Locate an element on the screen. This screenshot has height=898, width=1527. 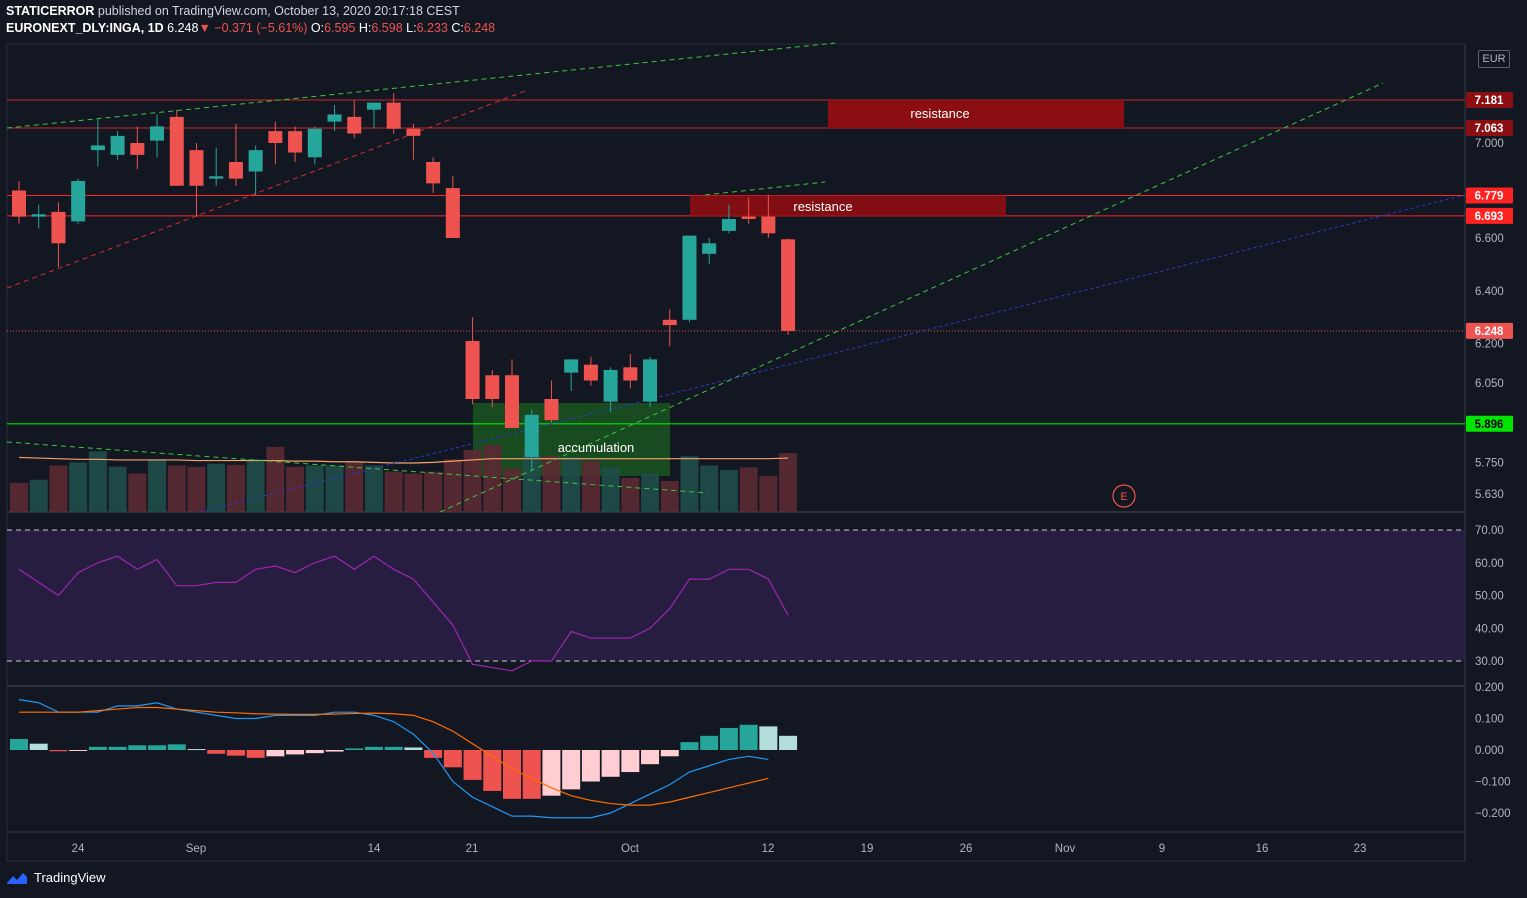
trendline-red is located at coordinates (267, 189).